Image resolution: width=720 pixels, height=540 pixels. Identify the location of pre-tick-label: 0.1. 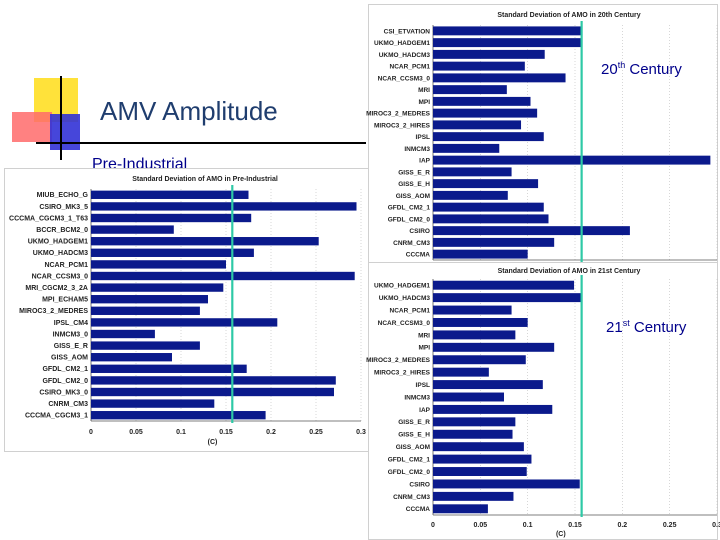
(181, 432).